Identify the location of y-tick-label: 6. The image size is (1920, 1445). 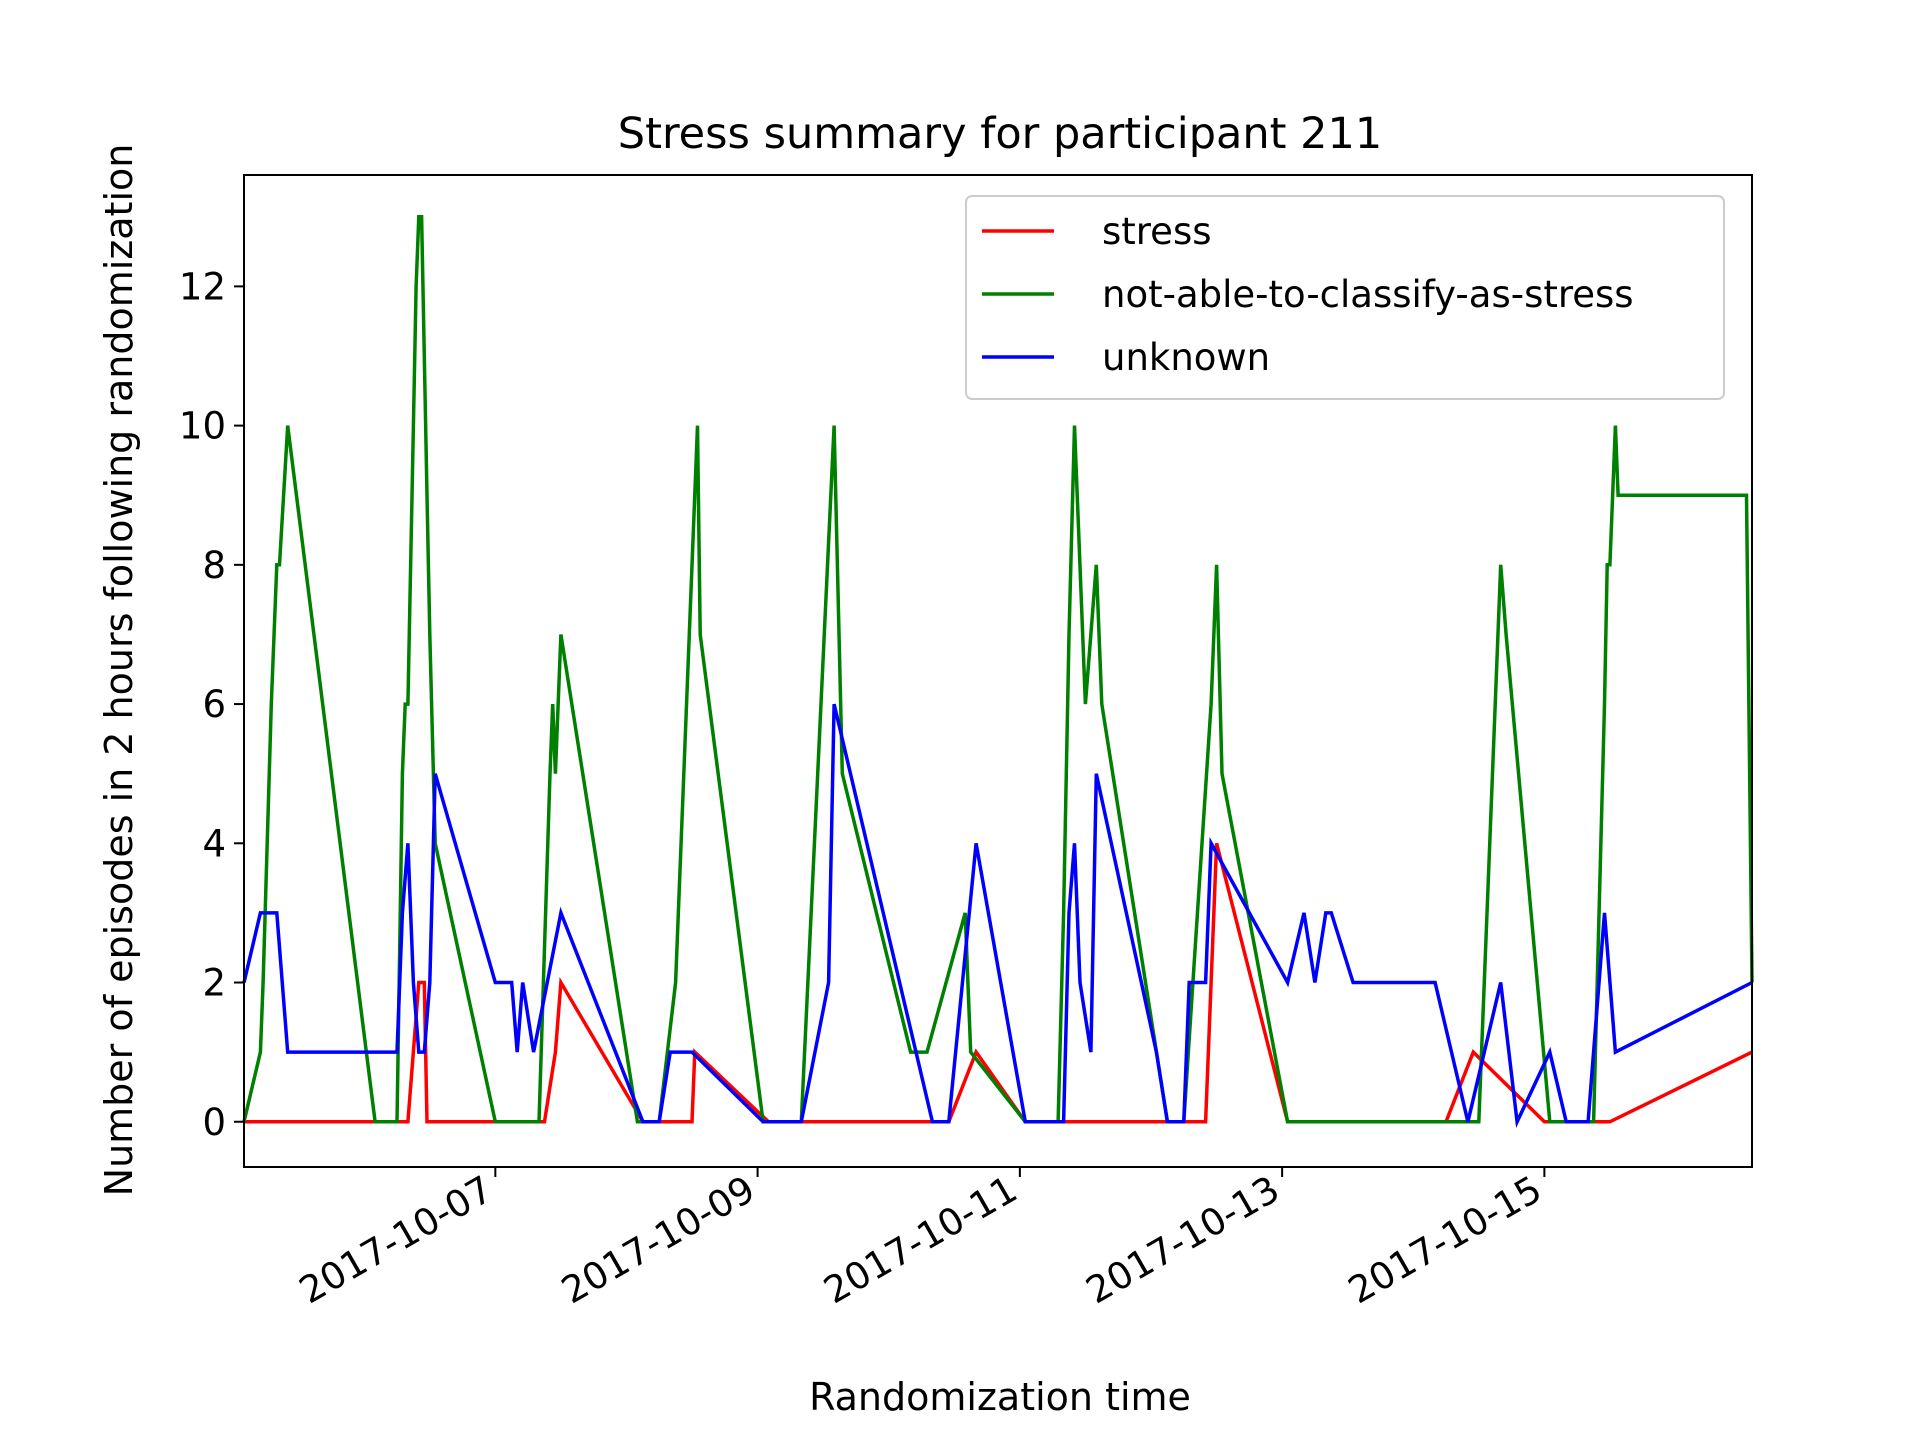
(214, 704).